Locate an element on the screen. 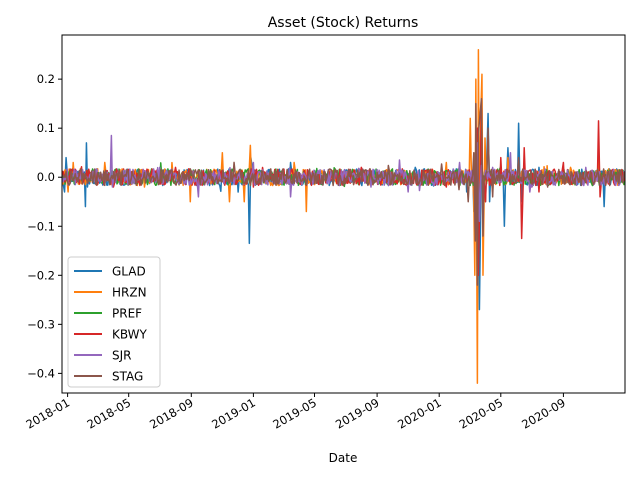 Image resolution: width=640 pixels, height=480 pixels. y-tick-label: −0.2 is located at coordinates (41, 275).